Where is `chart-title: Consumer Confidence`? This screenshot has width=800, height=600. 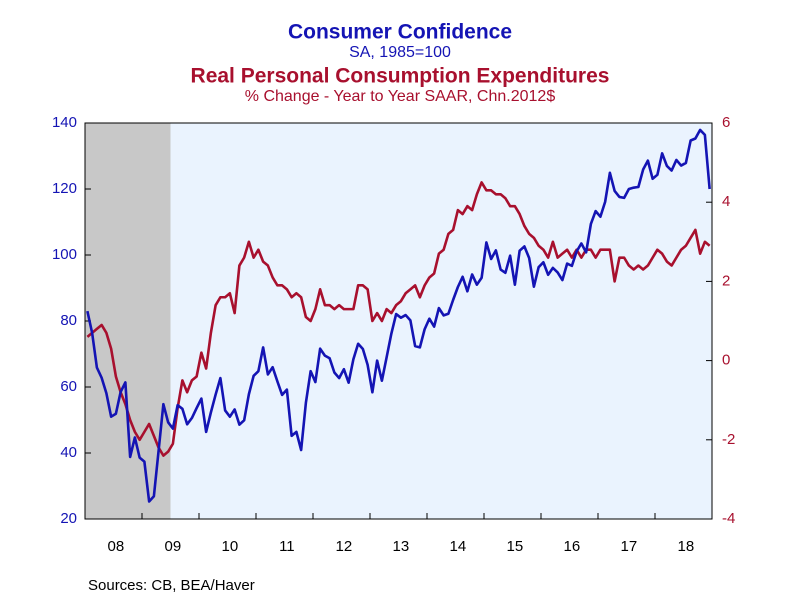 chart-title: Consumer Confidence is located at coordinates (400, 32).